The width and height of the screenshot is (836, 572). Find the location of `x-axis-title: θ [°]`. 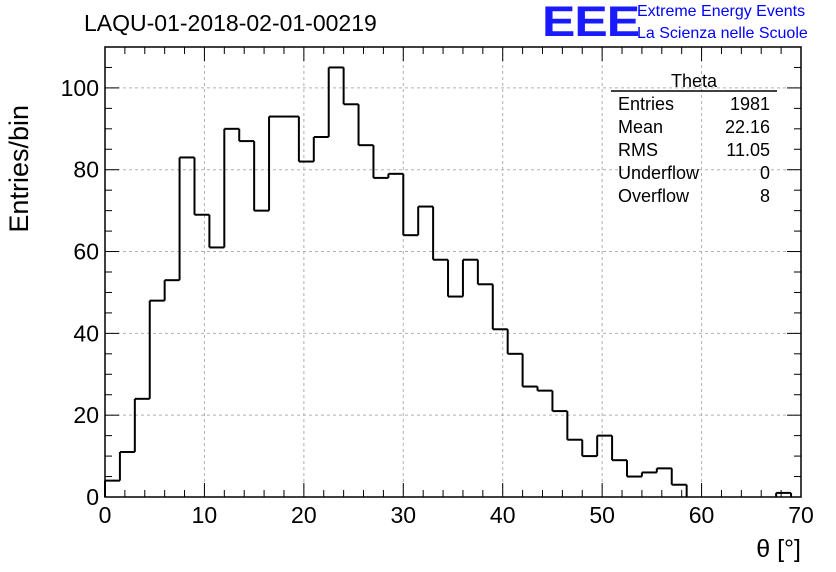

x-axis-title: θ [°] is located at coordinates (778, 549).